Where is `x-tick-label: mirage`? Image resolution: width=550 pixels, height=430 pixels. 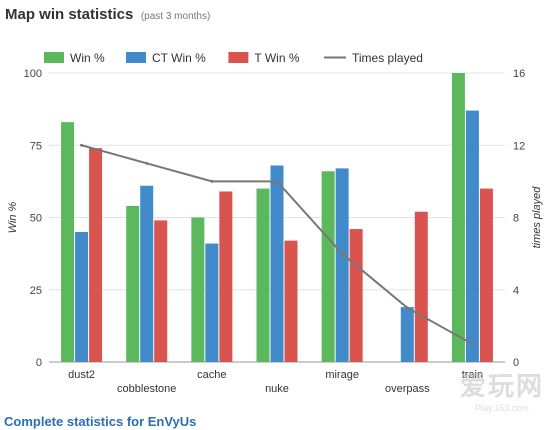 x-tick-label: mirage is located at coordinates (342, 375).